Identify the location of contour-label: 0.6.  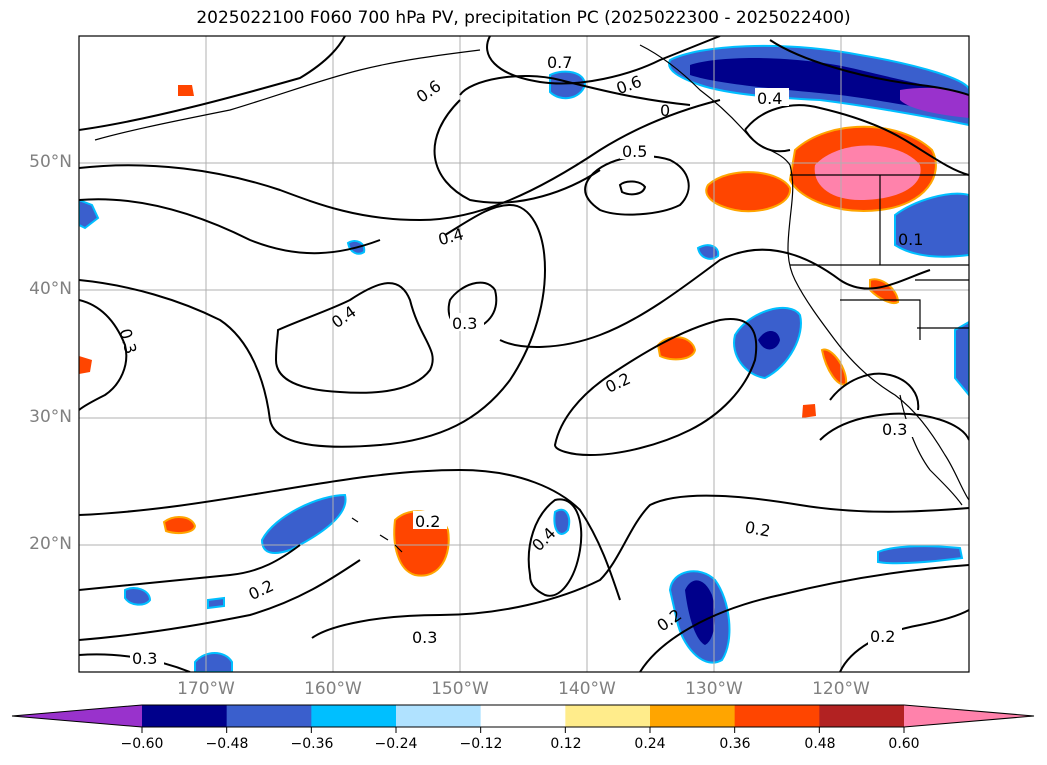
(429, 91).